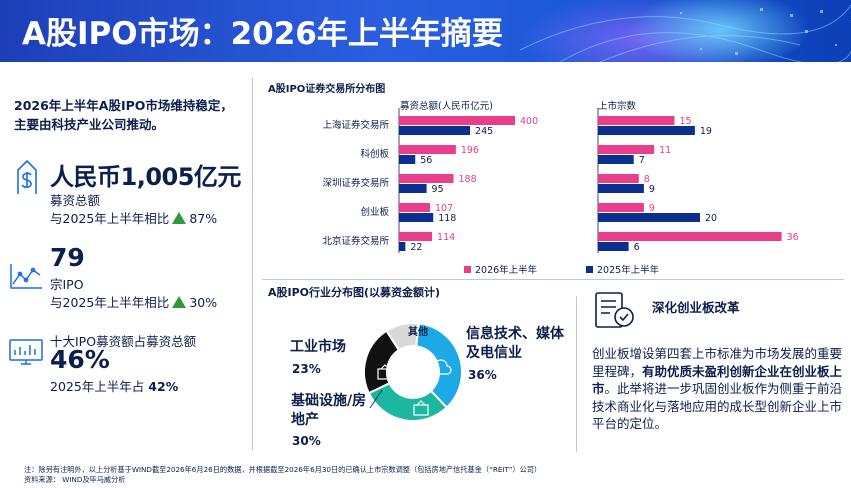 This screenshot has height=488, width=851. Describe the element at coordinates (306, 369) in the screenshot. I see `pie-pct-industrial: 23%` at that location.